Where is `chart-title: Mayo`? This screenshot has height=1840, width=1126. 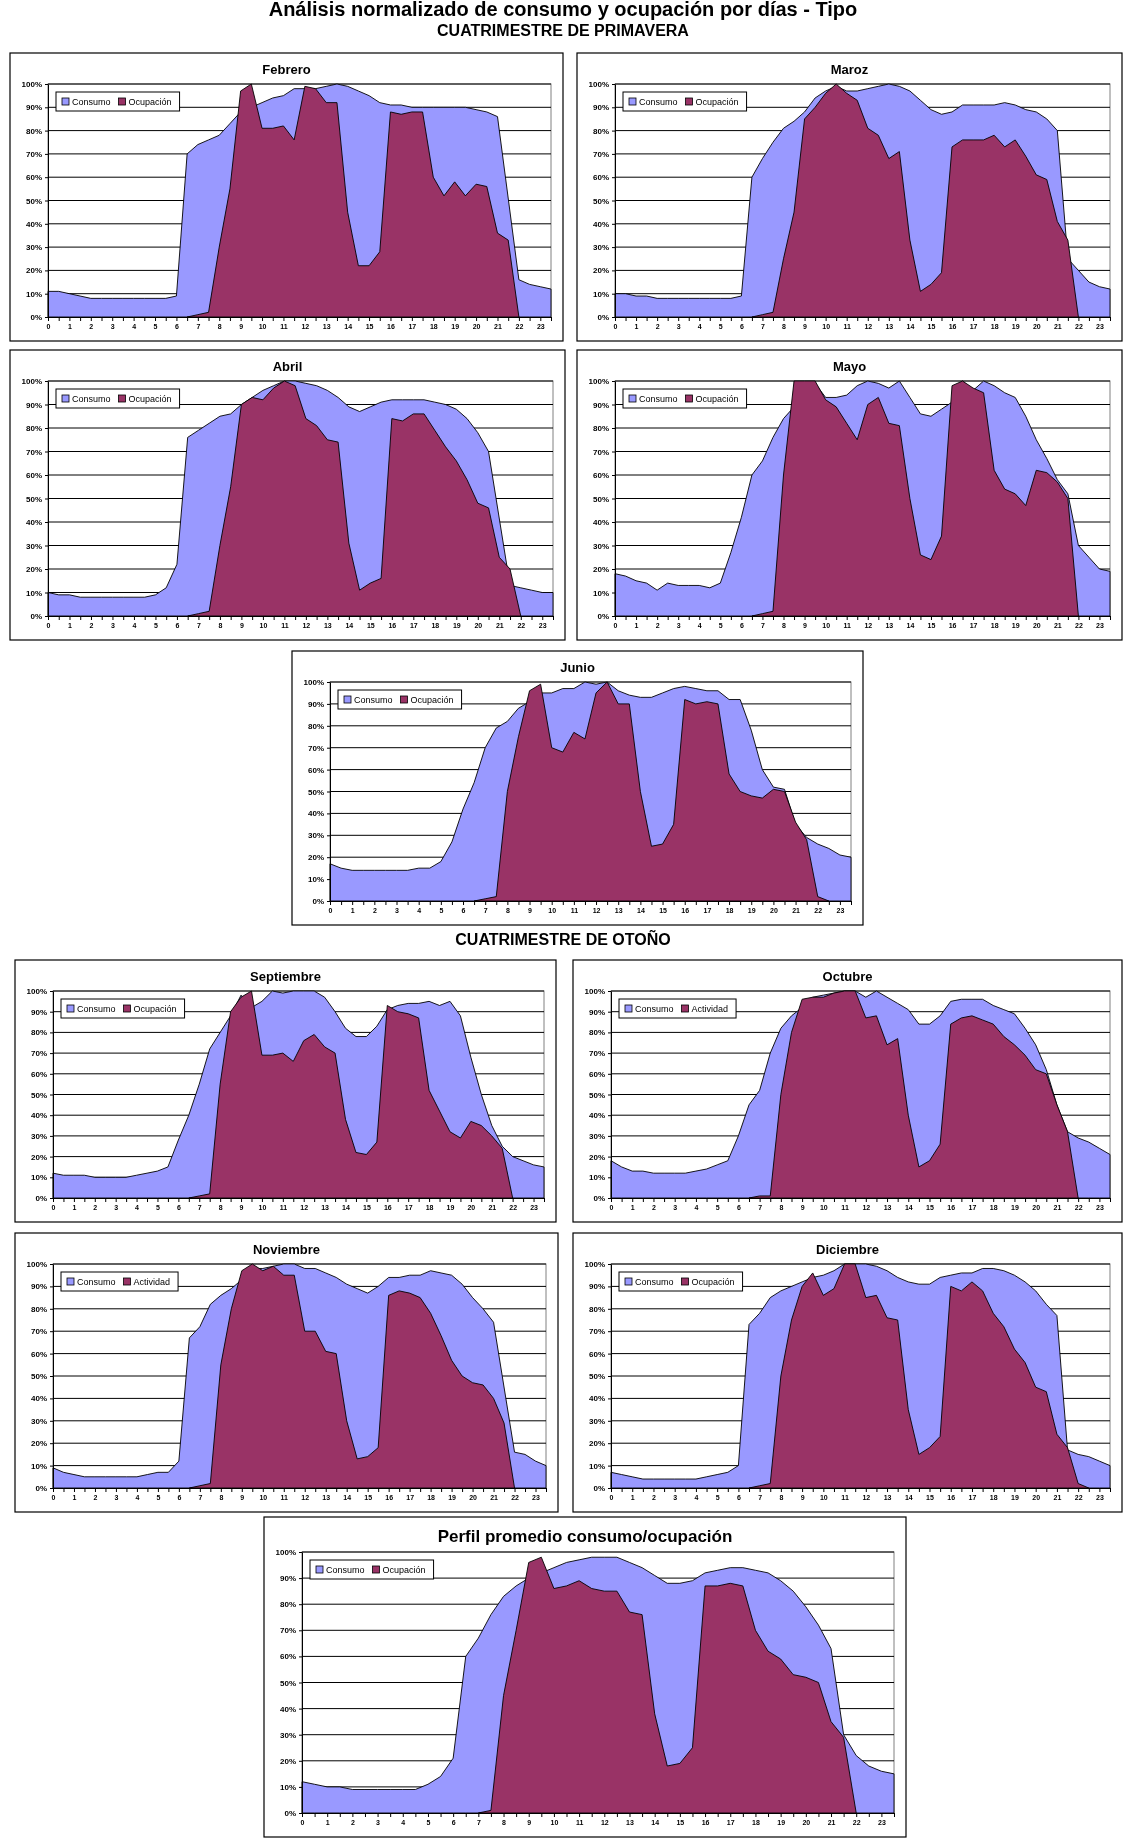 chart-title: Mayo is located at coordinates (849, 366).